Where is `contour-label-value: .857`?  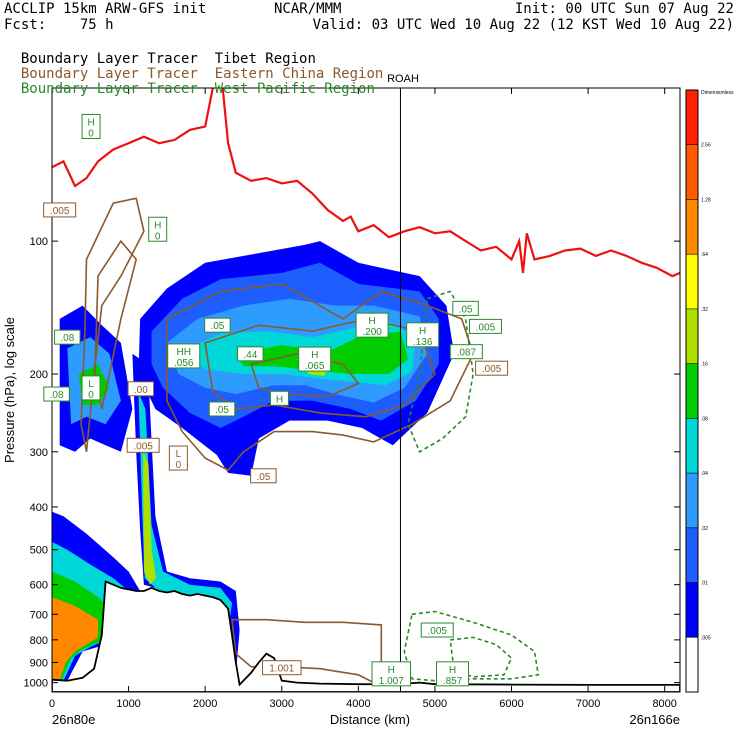
contour-label-value: .857 is located at coordinates (453, 681).